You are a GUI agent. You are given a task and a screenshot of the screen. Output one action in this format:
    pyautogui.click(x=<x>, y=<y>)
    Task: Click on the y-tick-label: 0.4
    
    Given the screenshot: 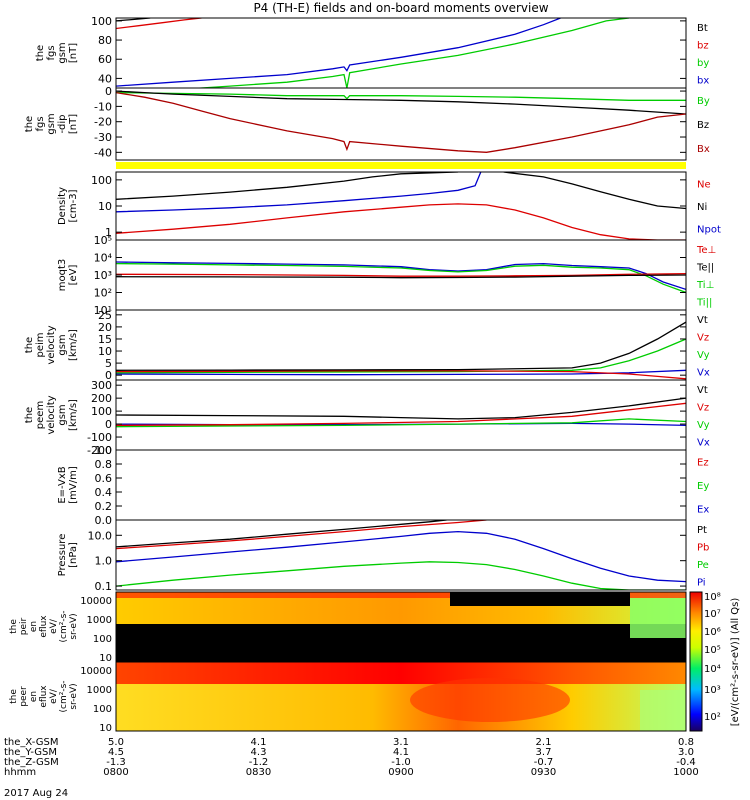 What is the action you would take?
    pyautogui.click(x=104, y=492)
    